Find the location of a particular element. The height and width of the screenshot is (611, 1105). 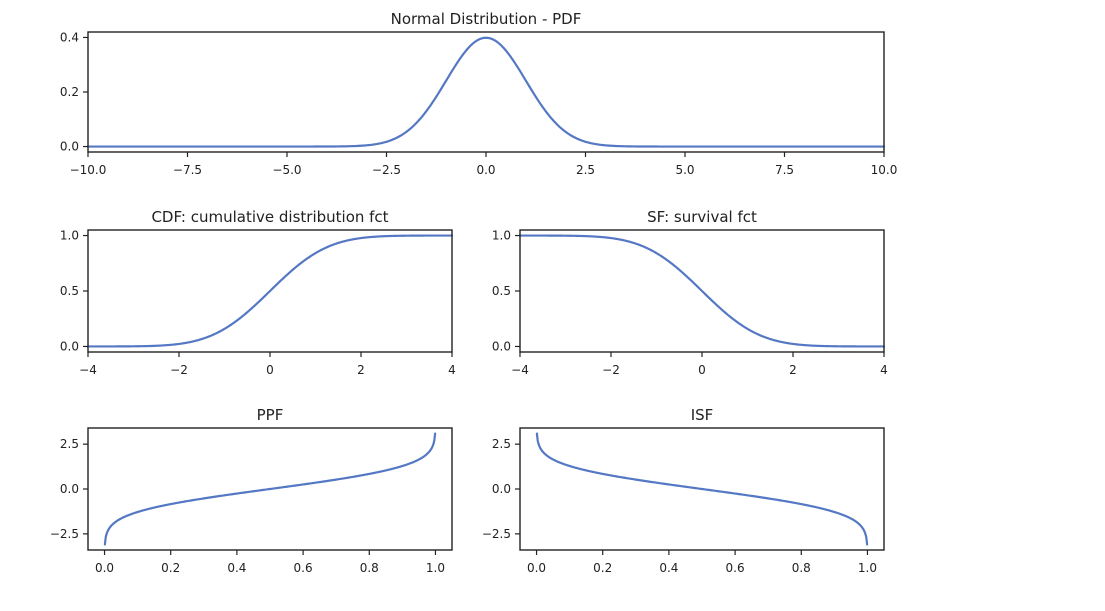

x-tick-label: −7.5 is located at coordinates (187, 170).